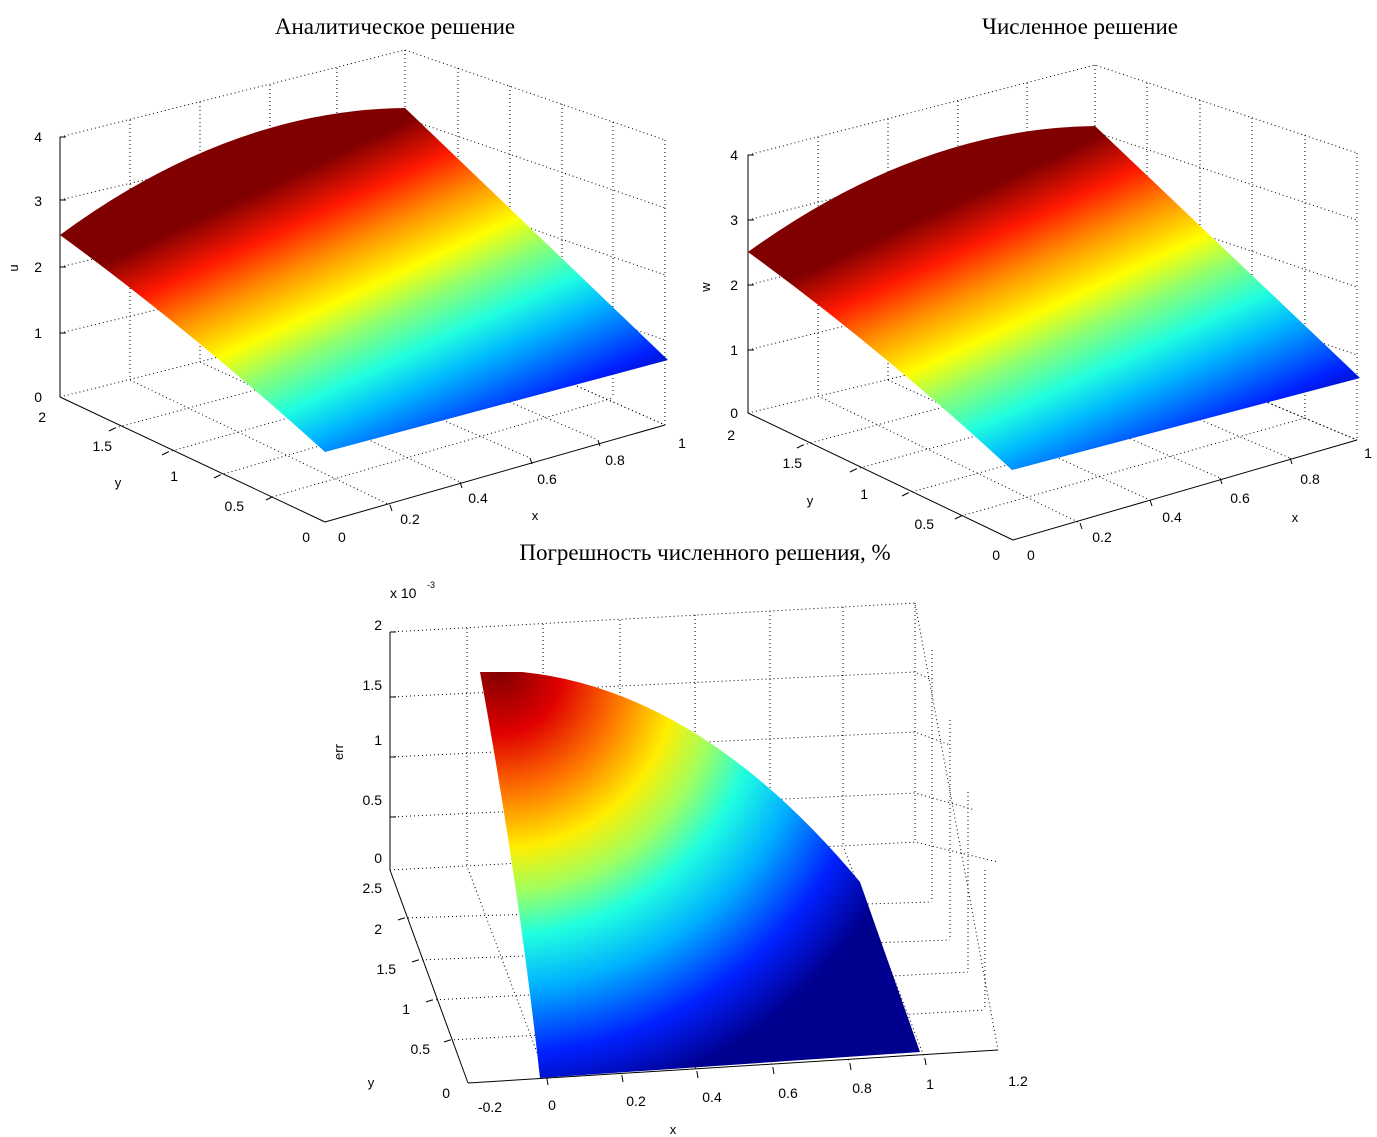  I want to click on chart-title-error: Погрешность численного решения, %, so click(704, 552).